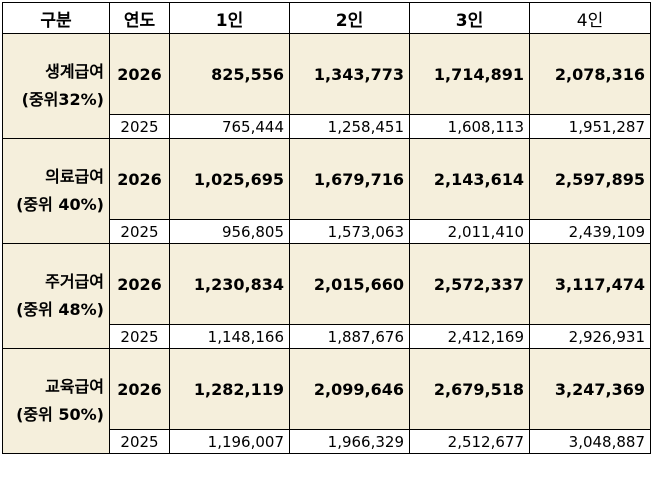 This screenshot has height=490, width=652. Describe the element at coordinates (349, 126) in the screenshot. I see `value-2-person: 1,258,451` at that location.